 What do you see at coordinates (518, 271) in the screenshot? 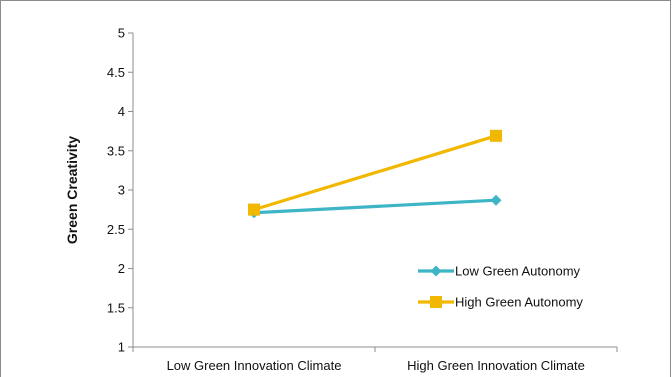
I see `legend-label: Low Green Autonomy` at bounding box center [518, 271].